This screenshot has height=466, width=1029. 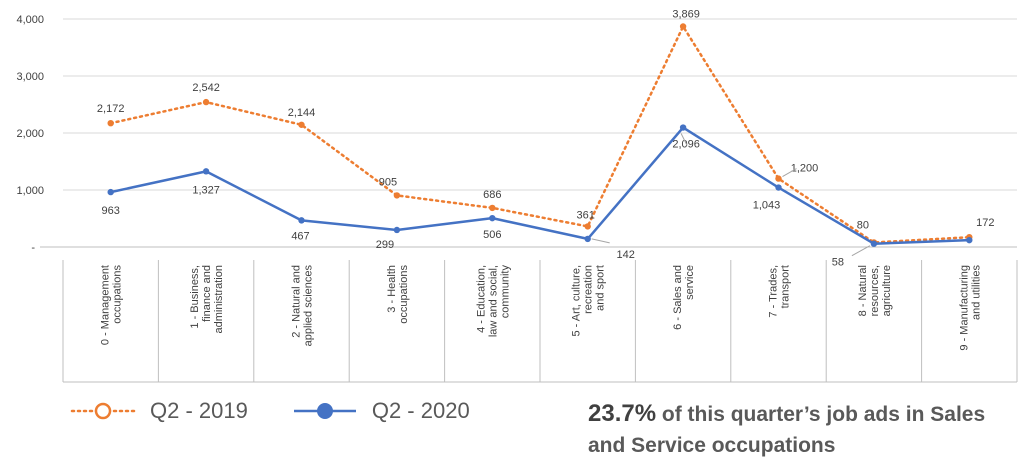 I want to click on x-category-label: 0 - Managementoccupations, so click(x=112, y=305).